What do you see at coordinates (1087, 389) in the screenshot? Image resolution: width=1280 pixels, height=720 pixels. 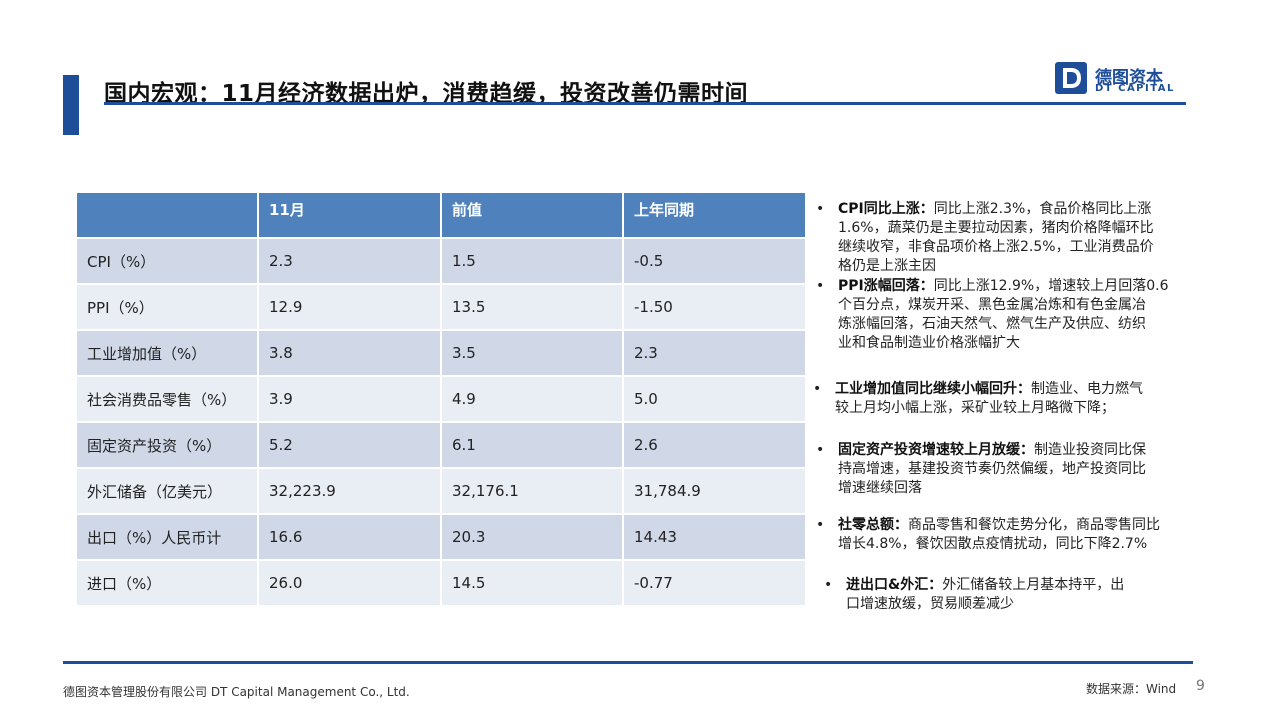 I see `bullet-text-line: 制造业、电力燃气` at bounding box center [1087, 389].